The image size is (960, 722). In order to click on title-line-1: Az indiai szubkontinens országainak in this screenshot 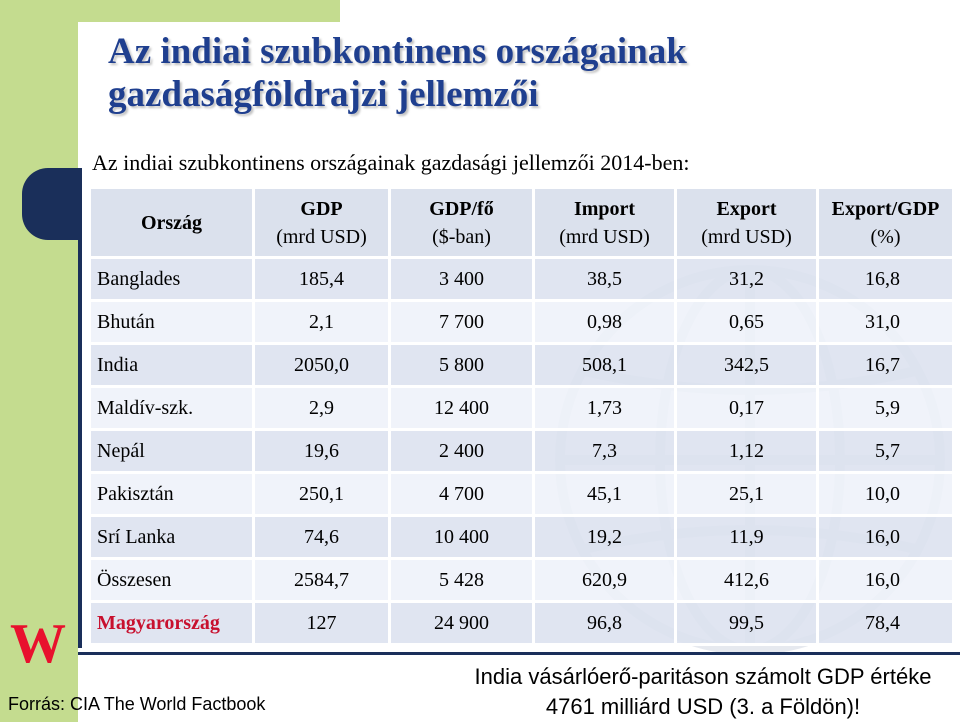, I will do `click(397, 51)`.